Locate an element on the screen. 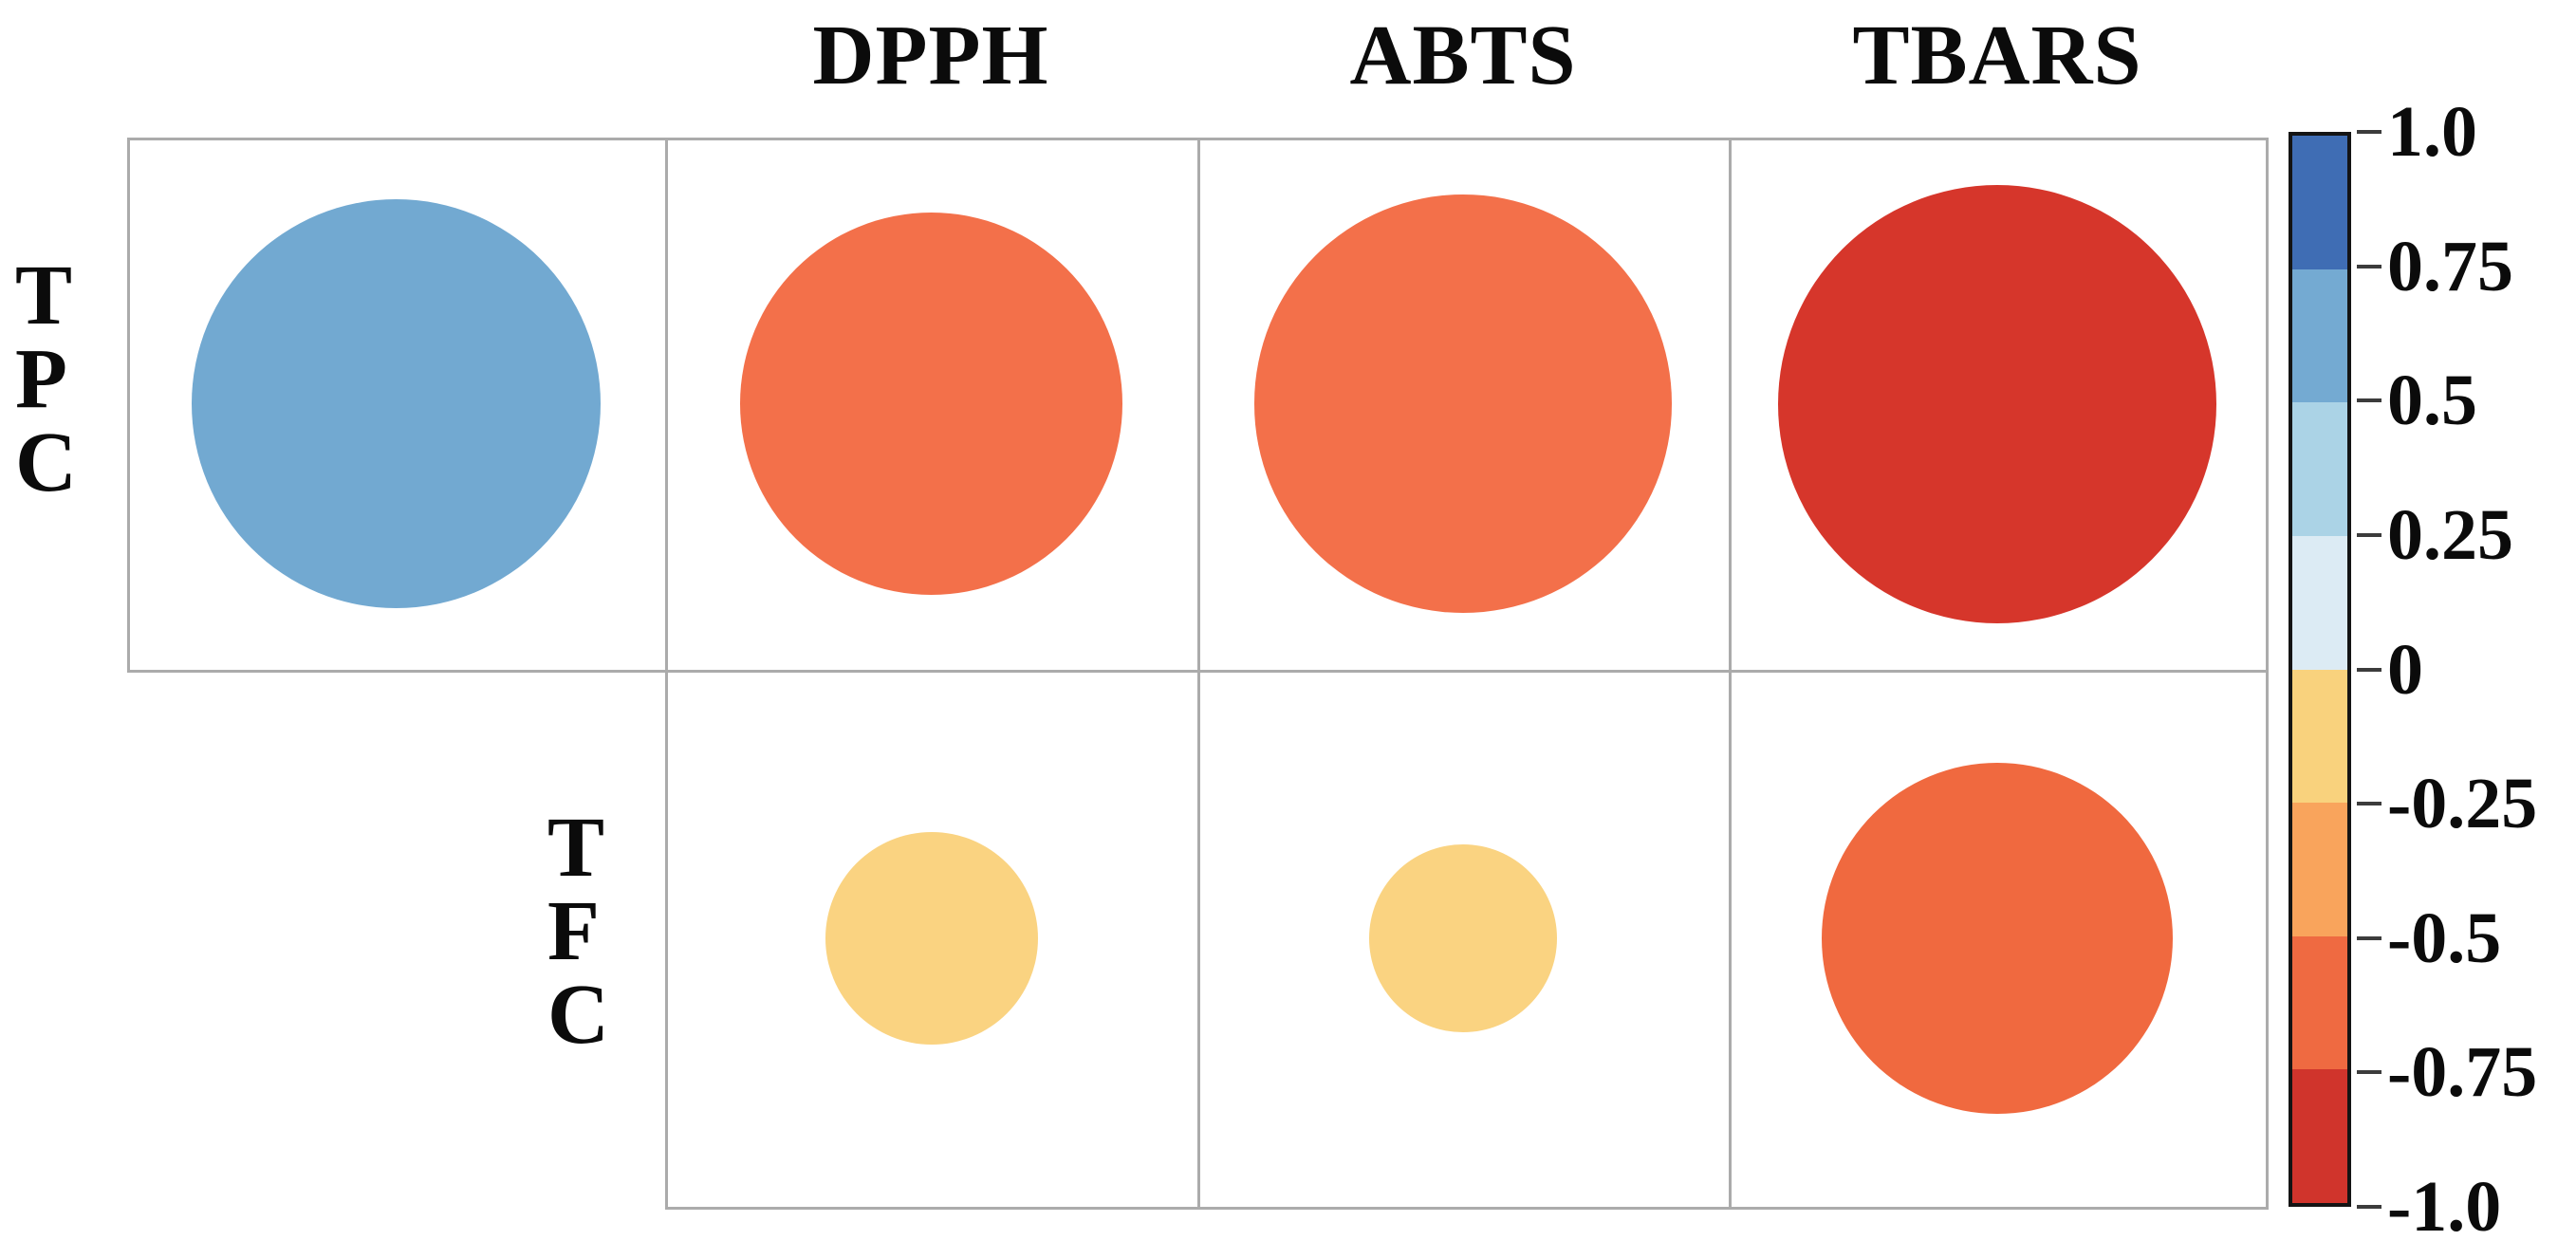 The width and height of the screenshot is (2576, 1259). colorbar-tick-label: 0.25 is located at coordinates (2450, 534).